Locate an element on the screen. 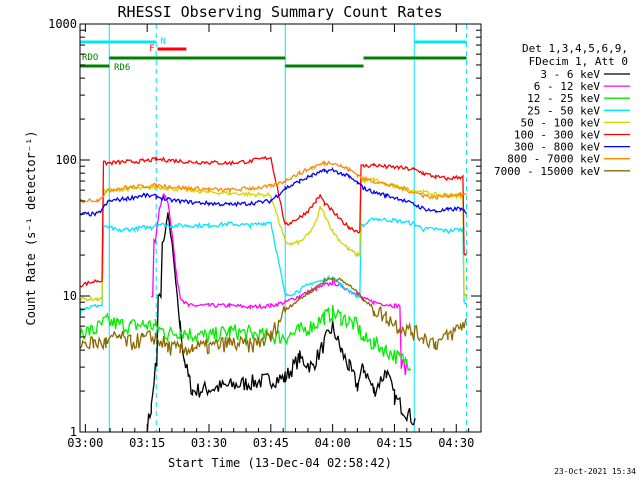 The image size is (640, 480). legend-label-5: 100 - 300 keV is located at coordinates (557, 135).